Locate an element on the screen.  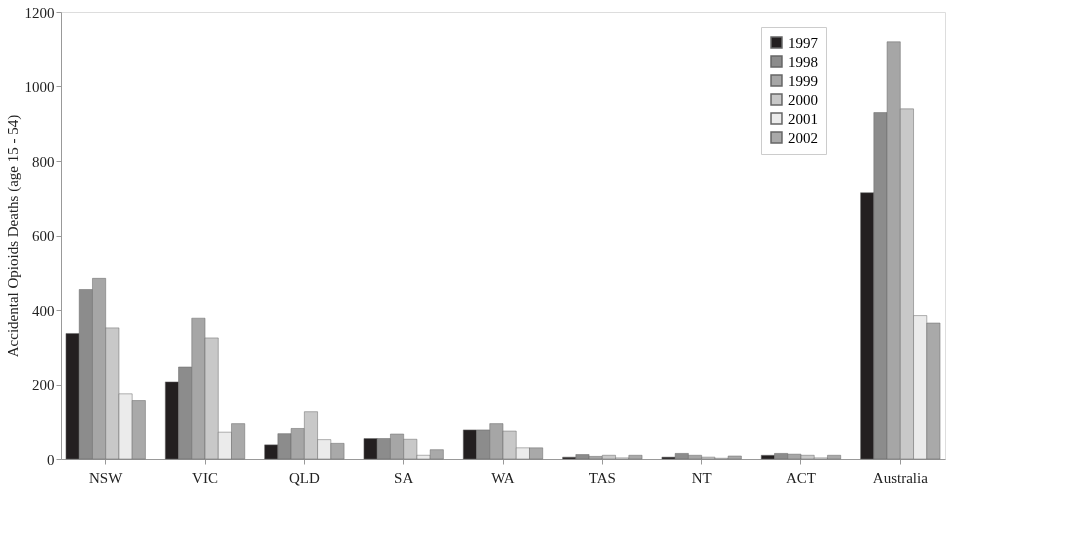
y-axis-title: Accidental Opioids Deaths (age 15 - 54) is located at coordinates (13, 236).